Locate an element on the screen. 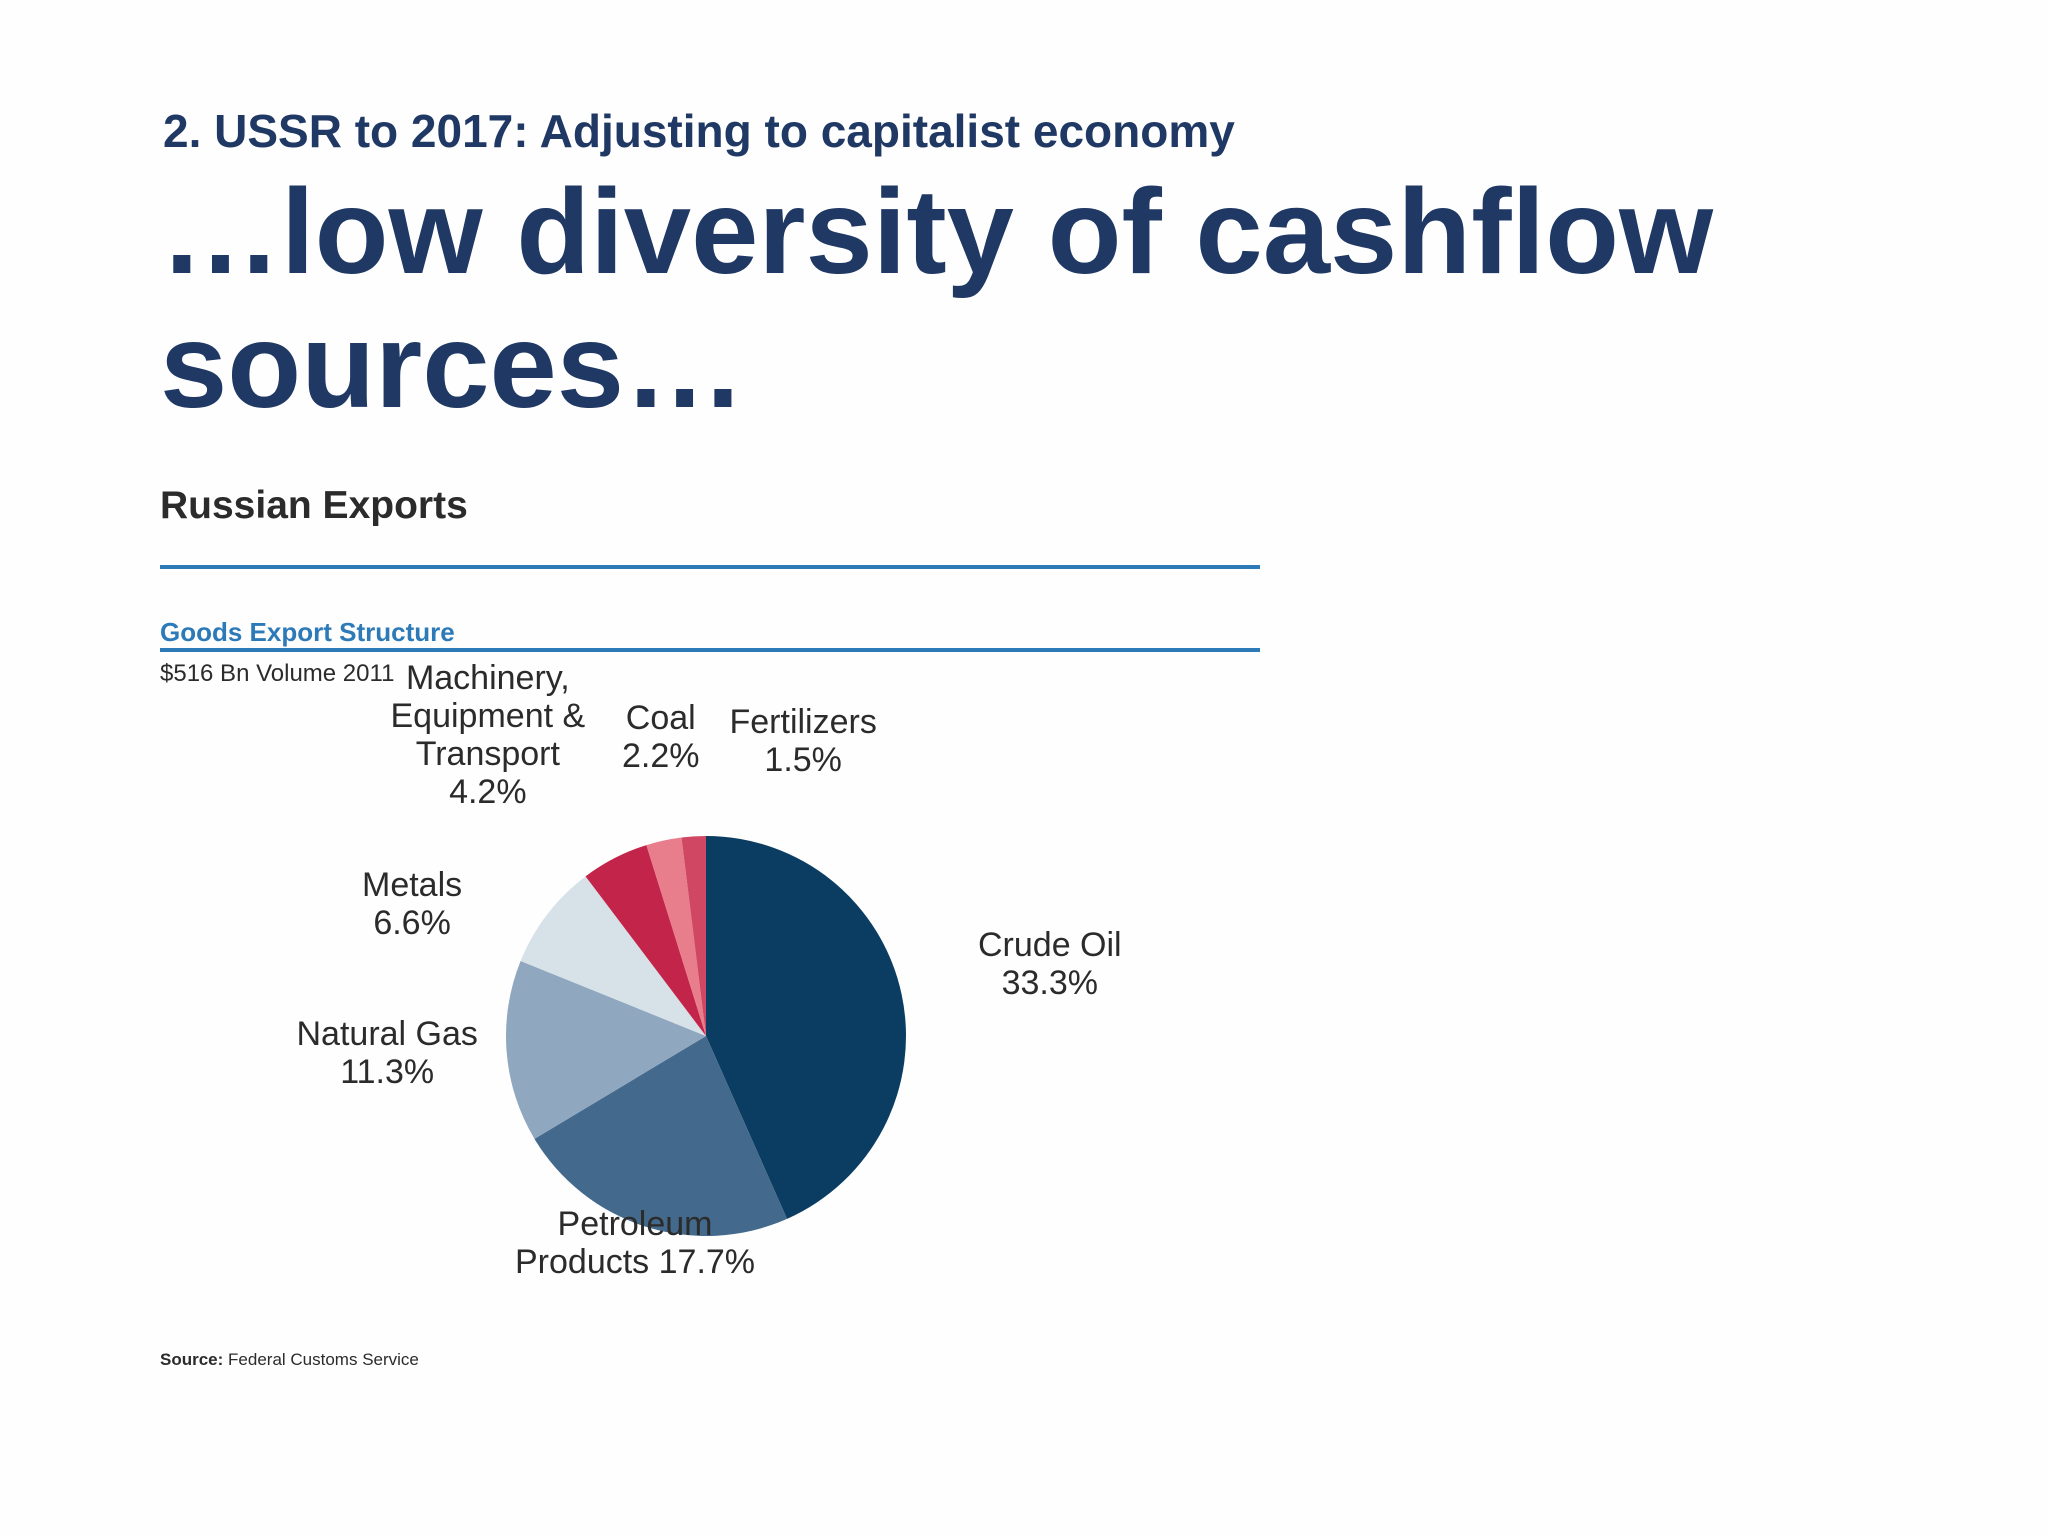 The height and width of the screenshot is (1536, 2048). pie-slice-label: Metals 6.6% is located at coordinates (412, 904).